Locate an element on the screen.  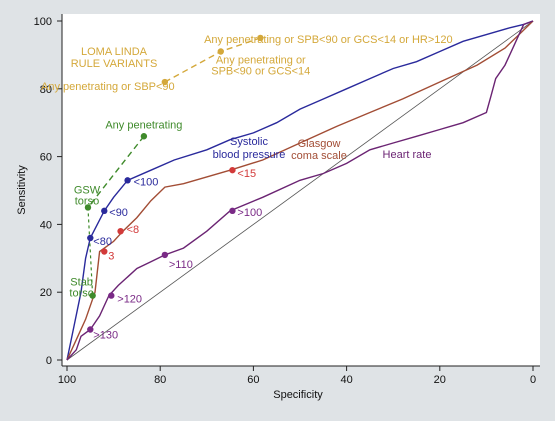
roc-point-label: <8 is located at coordinates (133, 230).